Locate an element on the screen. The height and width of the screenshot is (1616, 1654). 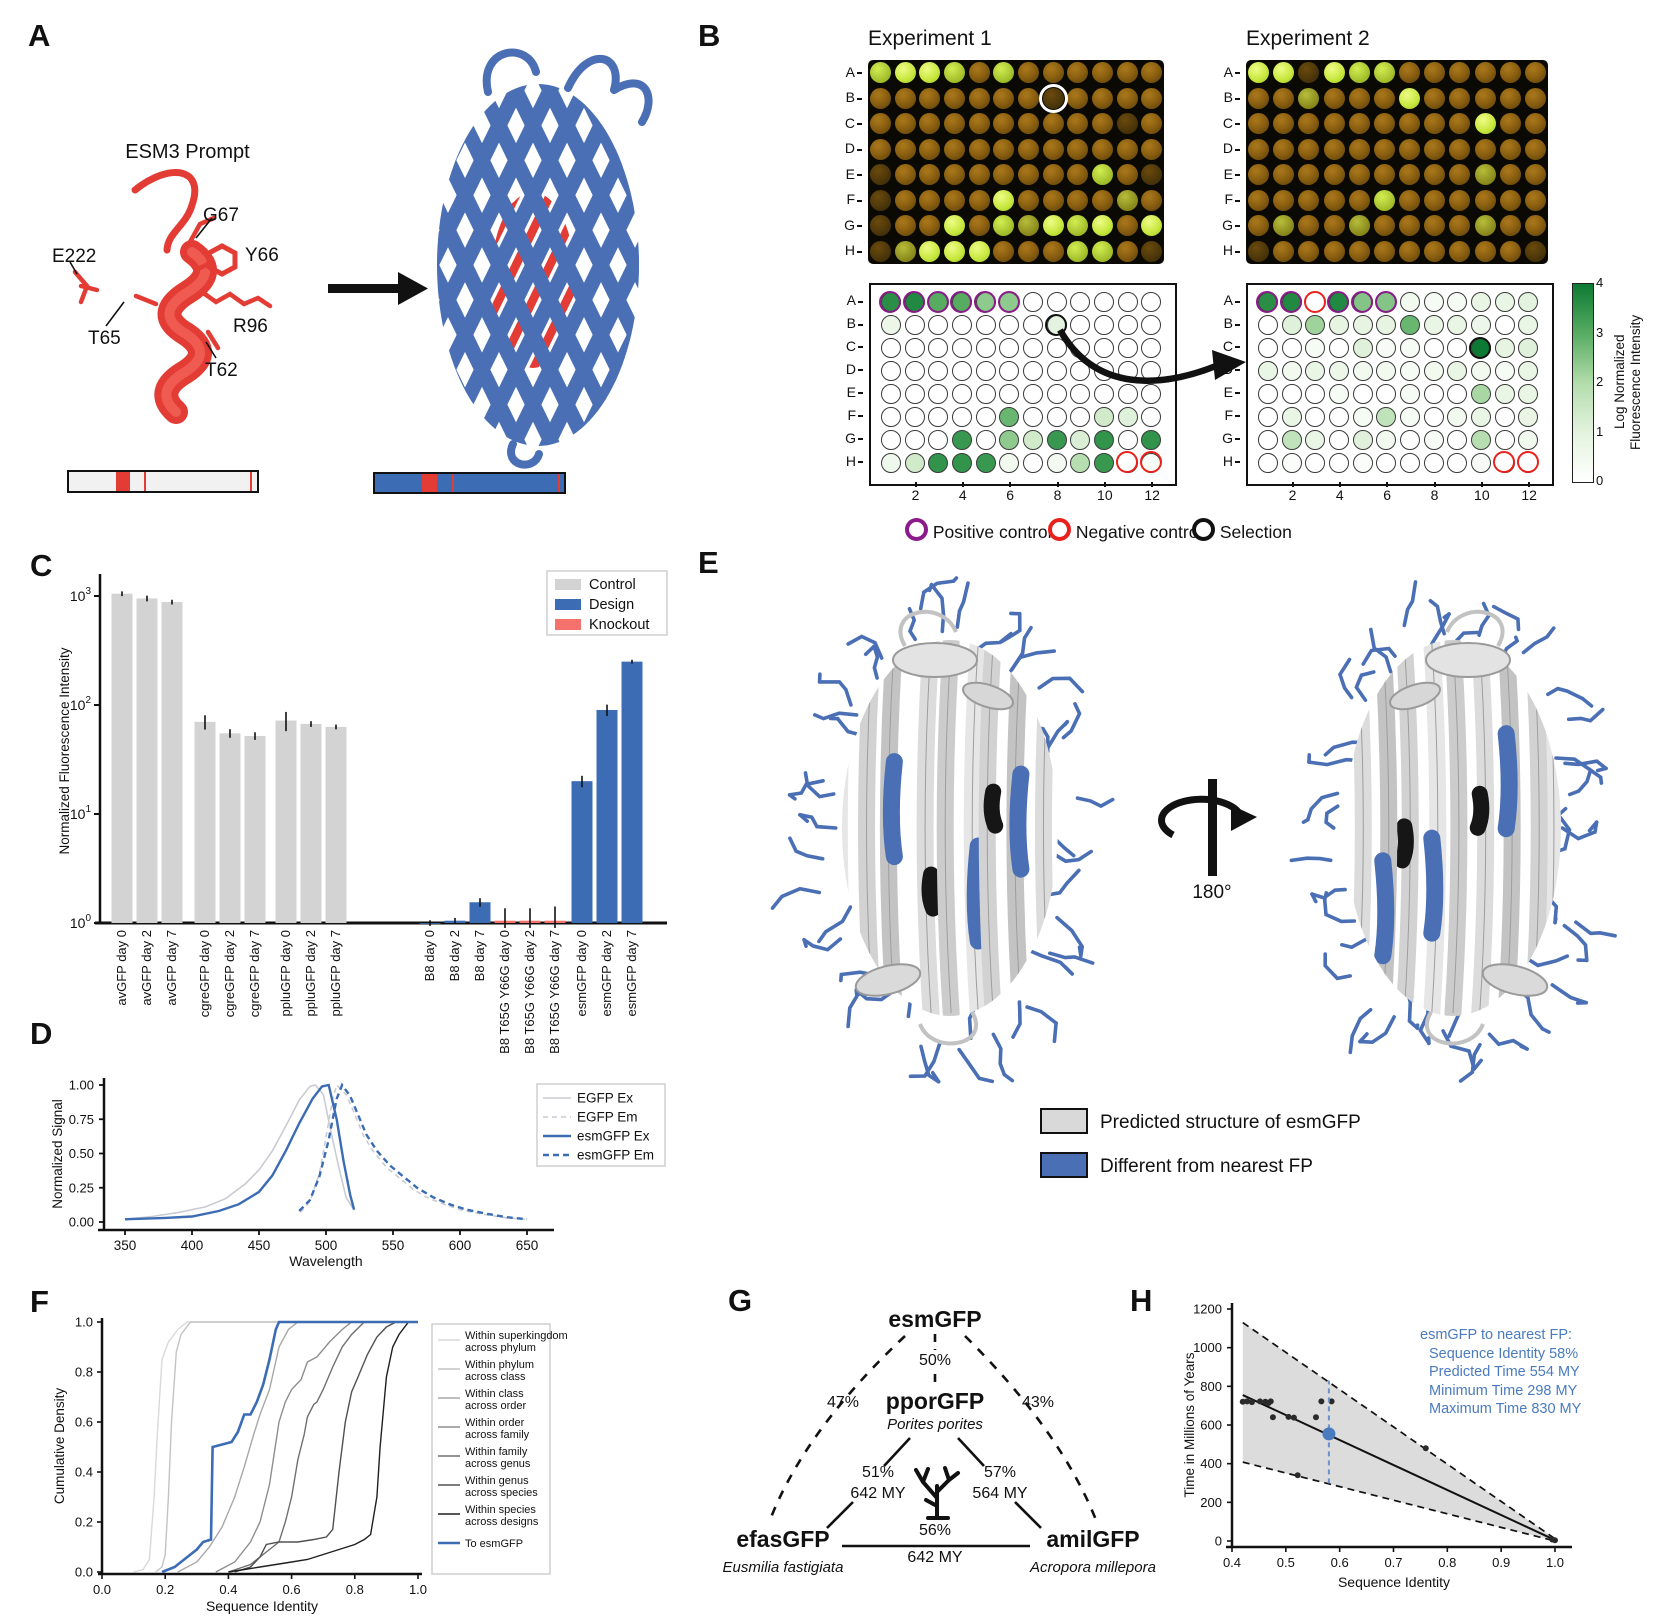
experiment2-schematic-plate is located at coordinates (1400, 384).